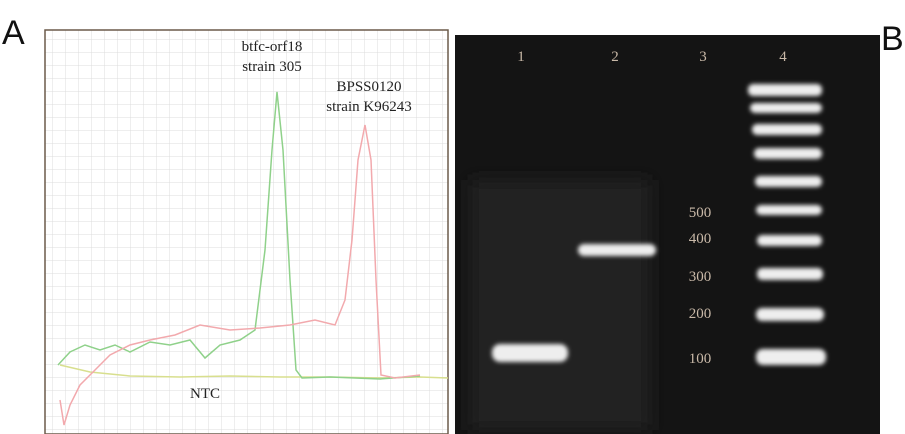 This screenshot has height=434, width=905. What do you see at coordinates (703, 57) in the screenshot?
I see `lane-label: 3` at bounding box center [703, 57].